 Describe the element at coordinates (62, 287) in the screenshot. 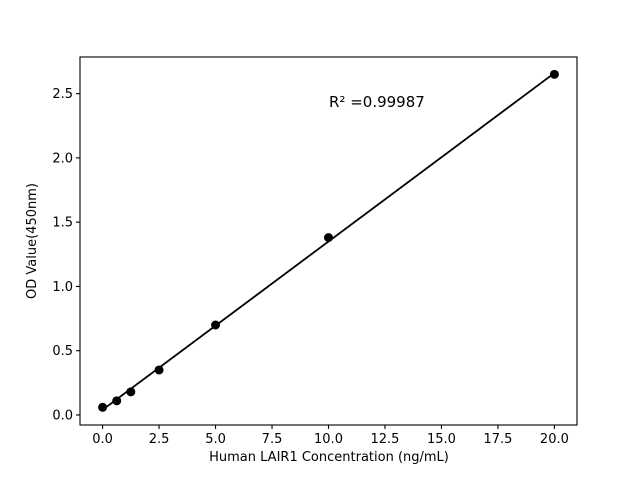

I see `y-tick-label: 1.0` at that location.